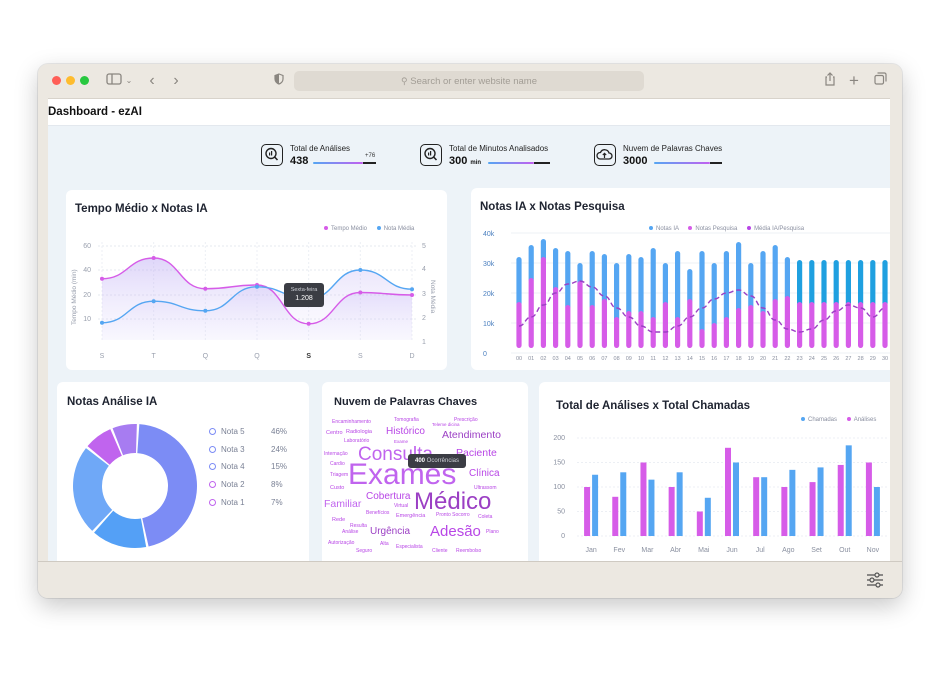 Image resolution: width=940 pixels, height=688 pixels. What do you see at coordinates (424, 342) in the screenshot?
I see `y-right-tick-label: 1` at bounding box center [424, 342].